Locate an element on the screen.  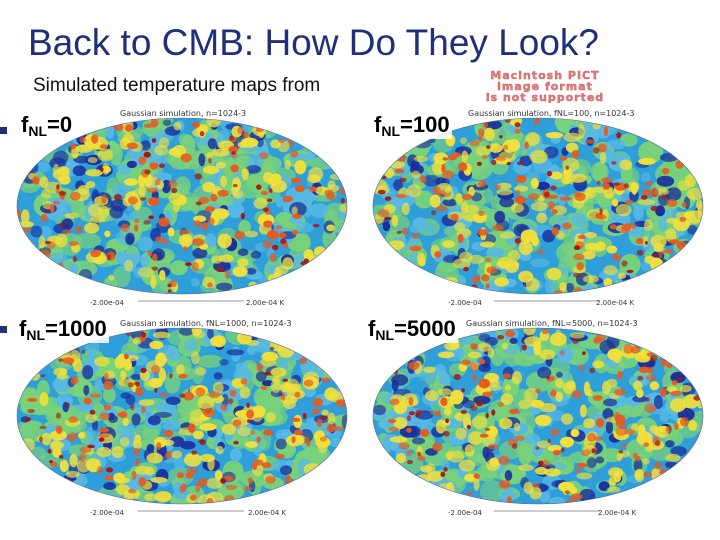
scale-min-label: -2.00e-04 is located at coordinates (107, 303).